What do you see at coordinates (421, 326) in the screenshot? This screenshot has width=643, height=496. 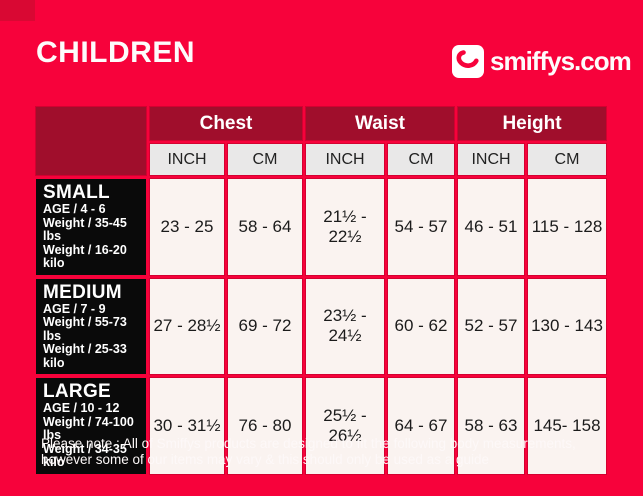 I see `value-cell: 60 - 62` at bounding box center [421, 326].